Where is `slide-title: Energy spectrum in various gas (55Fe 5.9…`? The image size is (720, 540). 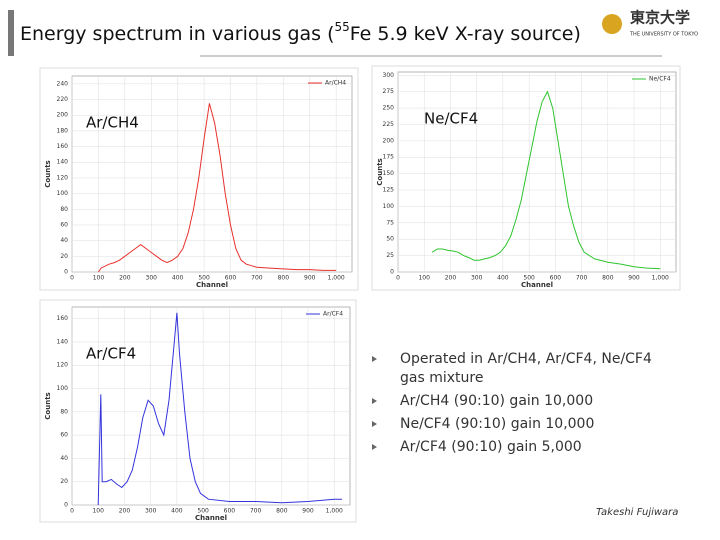
slide-title: Energy spectrum in various gas (55Fe 5.9… is located at coordinates (300, 32).